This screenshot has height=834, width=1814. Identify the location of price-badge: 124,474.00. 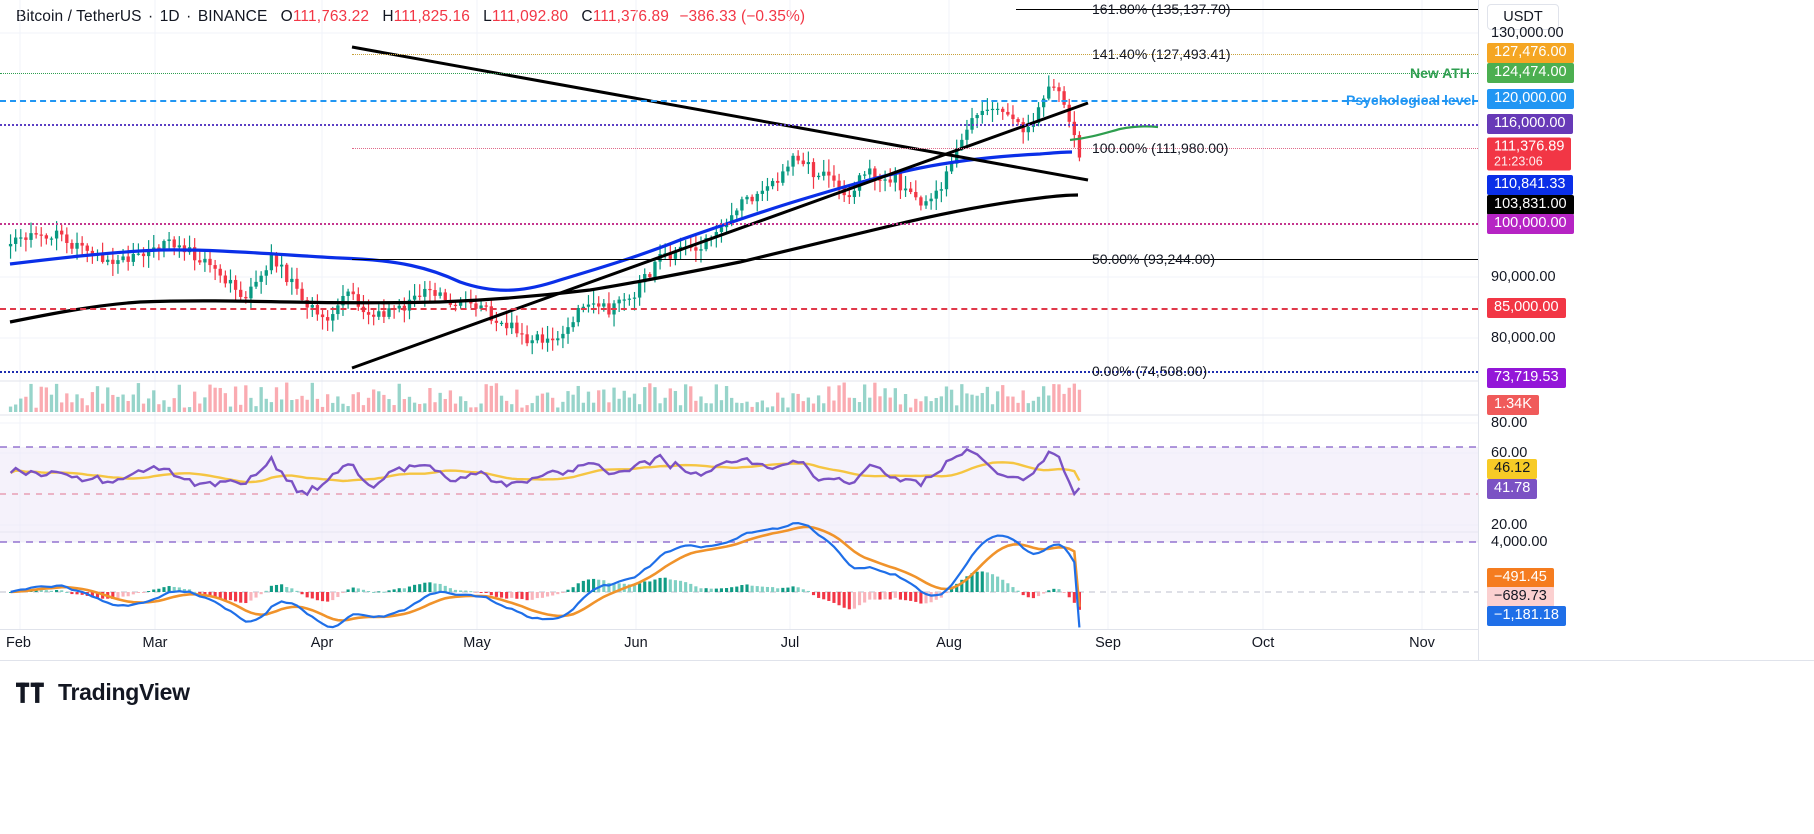
(1530, 73).